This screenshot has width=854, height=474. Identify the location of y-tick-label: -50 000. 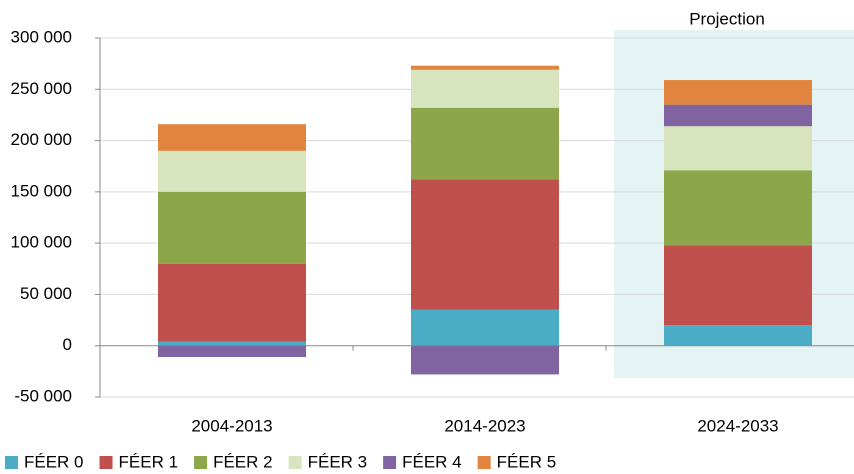
(43, 395).